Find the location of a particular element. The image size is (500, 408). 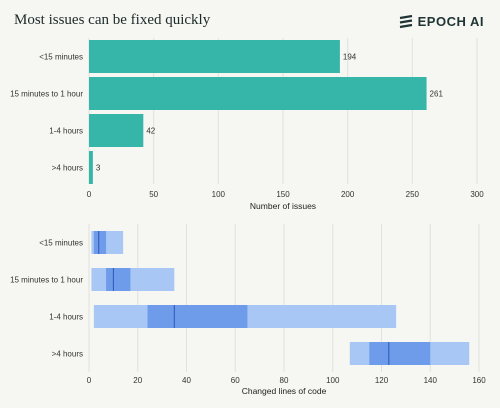

brand: EPOCH AI is located at coordinates (441, 21).